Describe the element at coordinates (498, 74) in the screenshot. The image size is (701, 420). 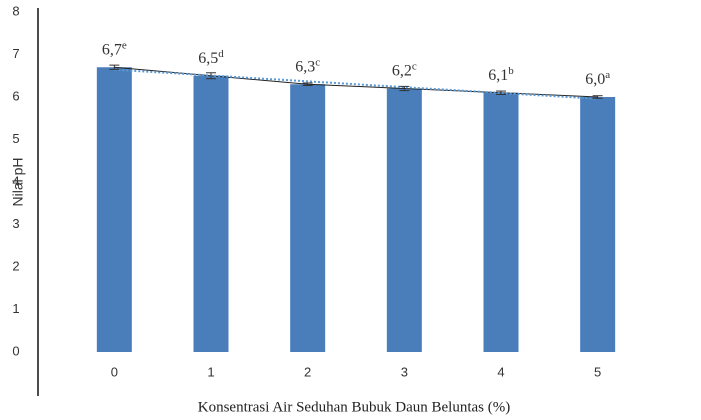
I see `value-label: 6,1` at that location.